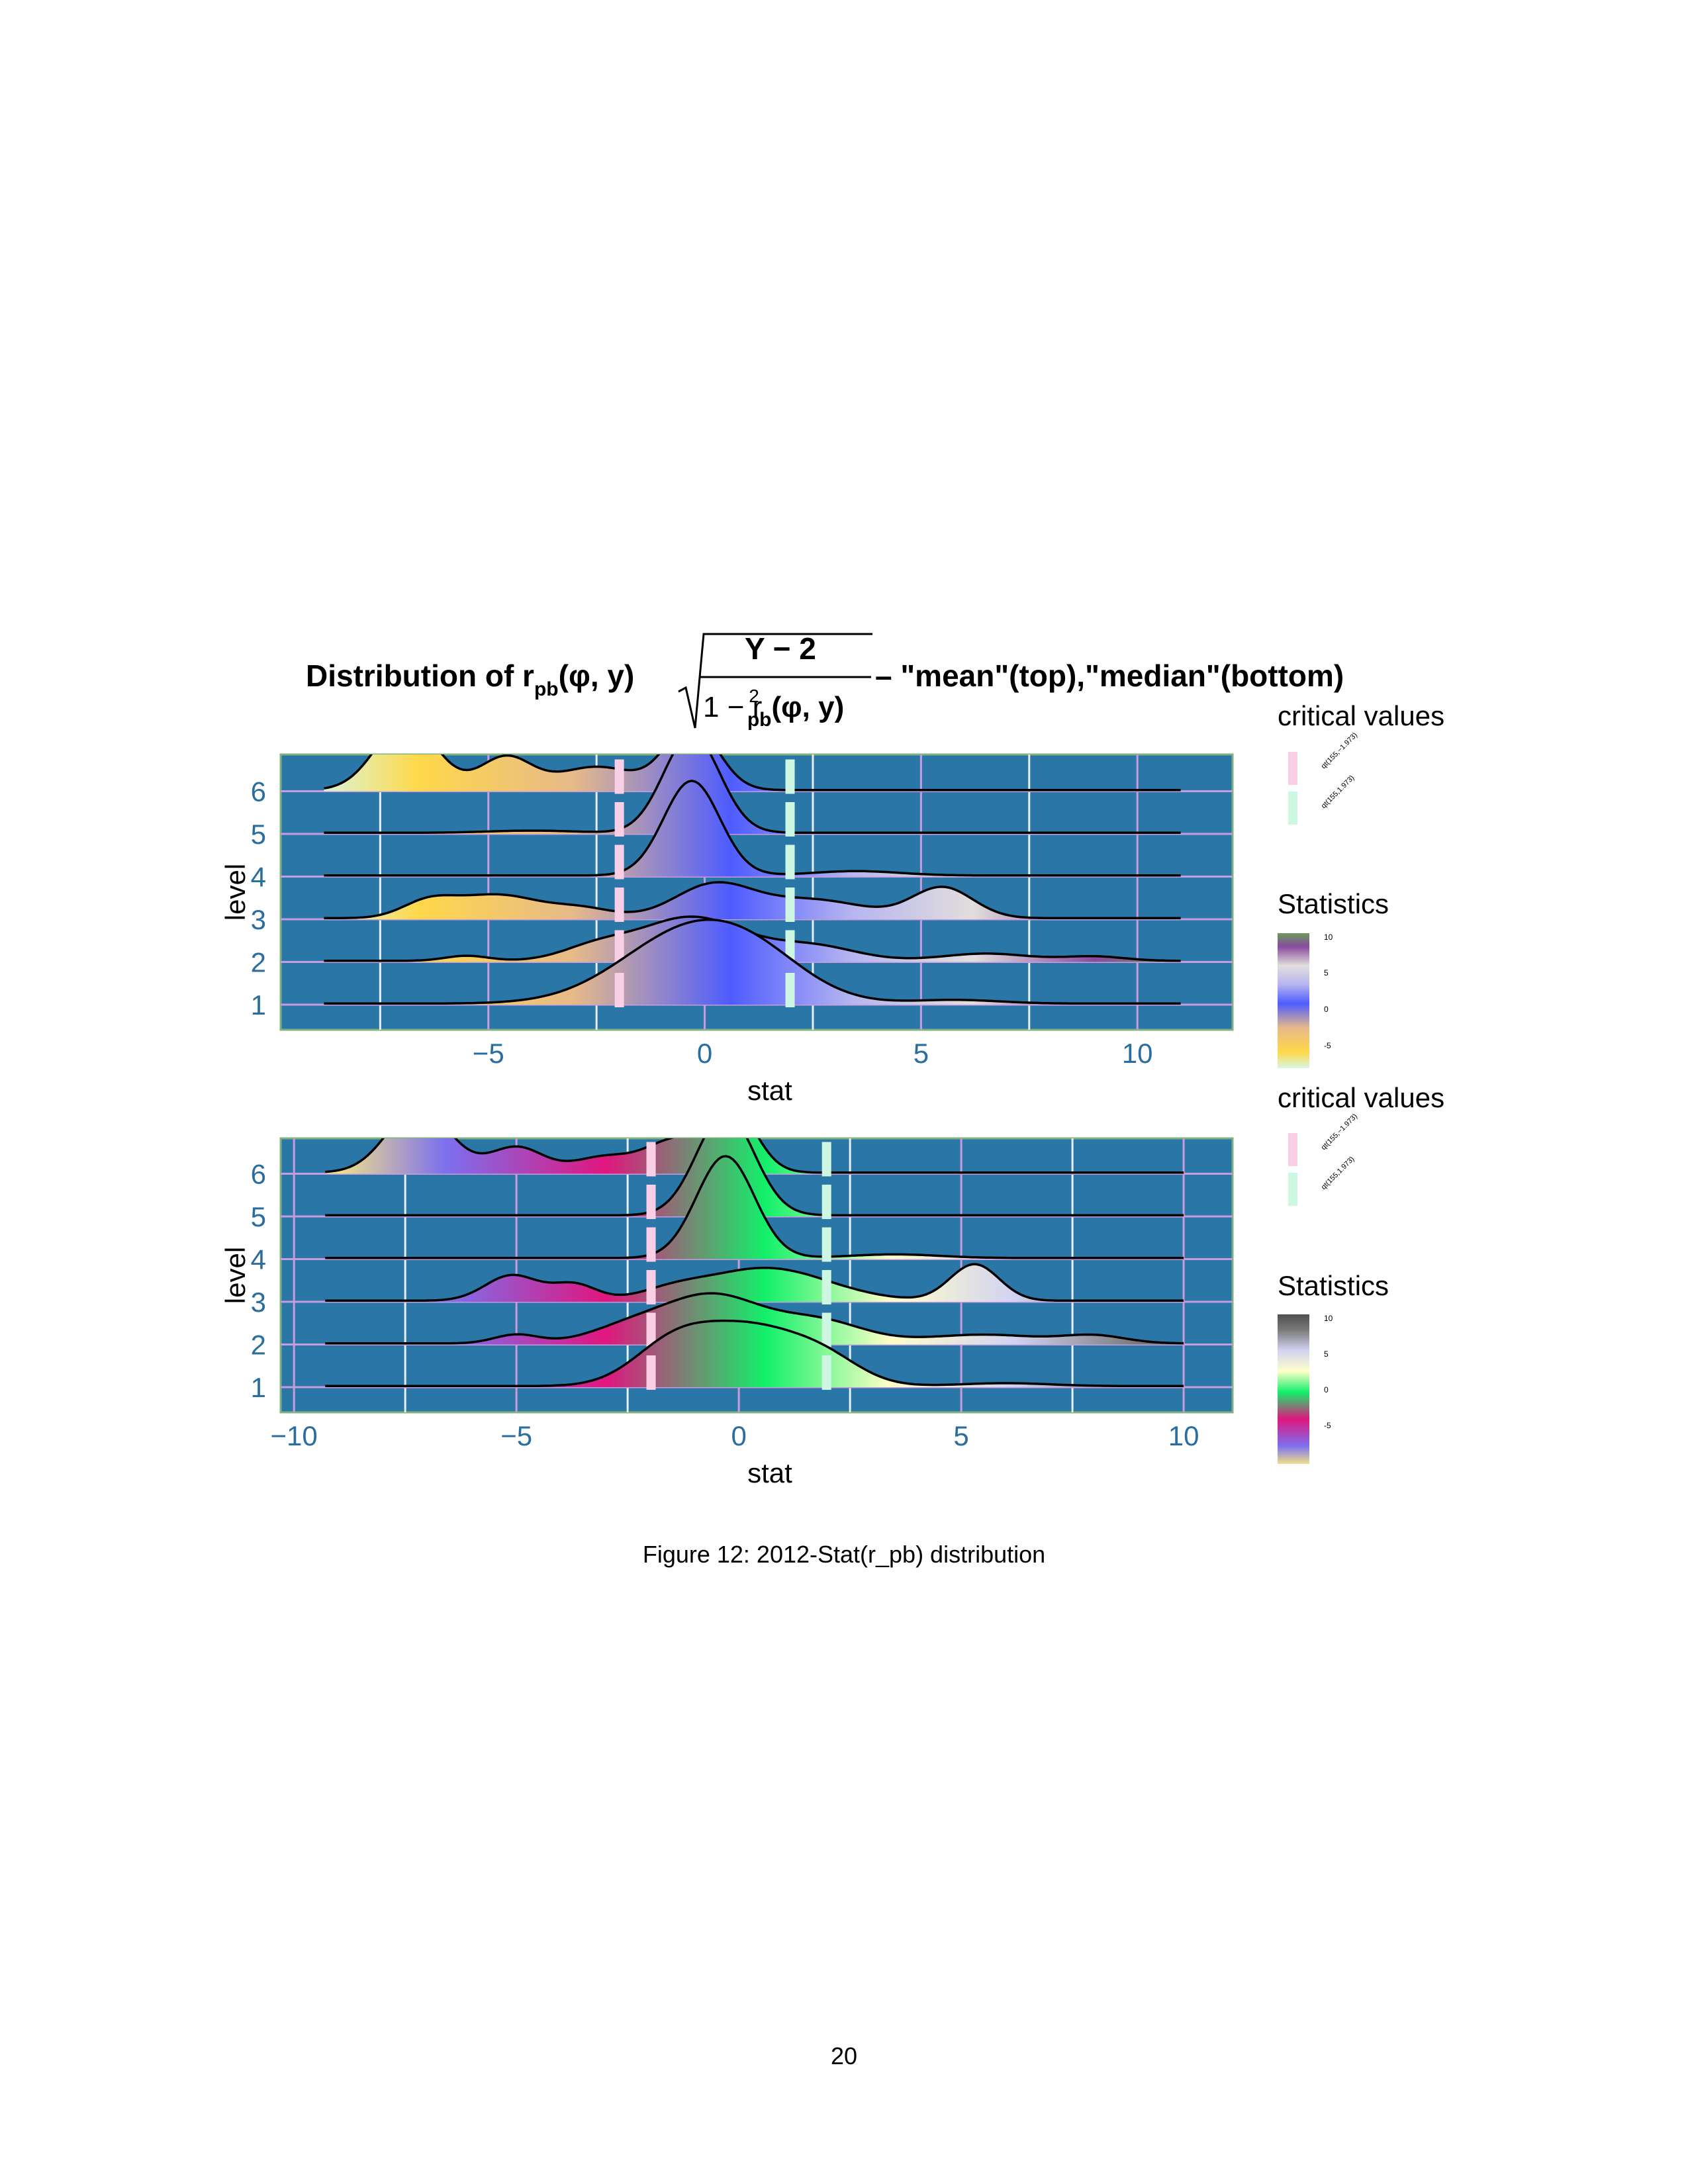  I want to click on y-tick-label: 4, so click(258, 1259).